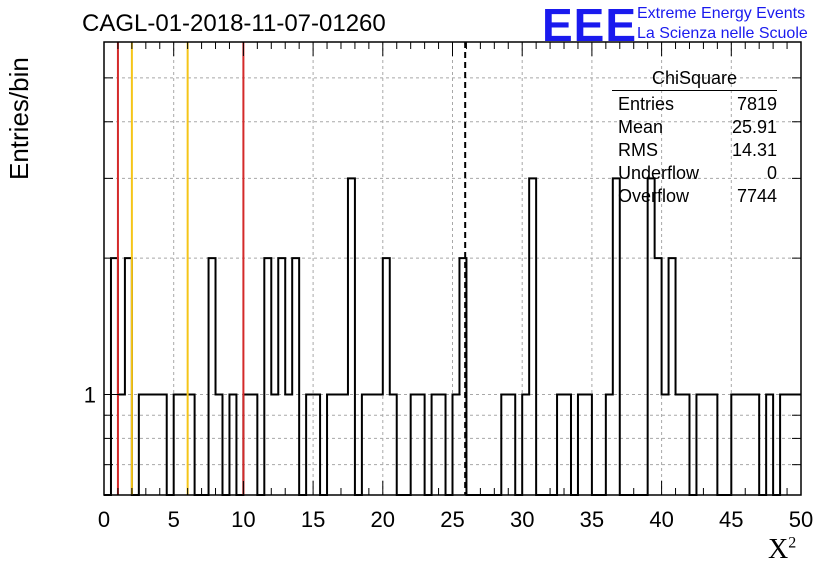 This screenshot has width=836, height=572. Describe the element at coordinates (243, 519) in the screenshot. I see `x-tick-label: 10` at that location.